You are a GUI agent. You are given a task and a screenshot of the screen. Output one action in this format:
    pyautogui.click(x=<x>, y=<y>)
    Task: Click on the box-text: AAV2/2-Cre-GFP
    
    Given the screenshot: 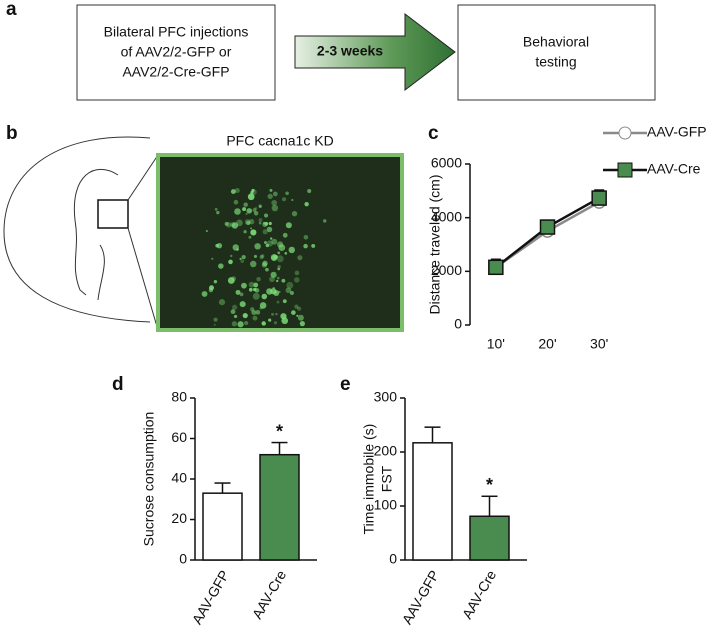 What is the action you would take?
    pyautogui.click(x=175, y=72)
    